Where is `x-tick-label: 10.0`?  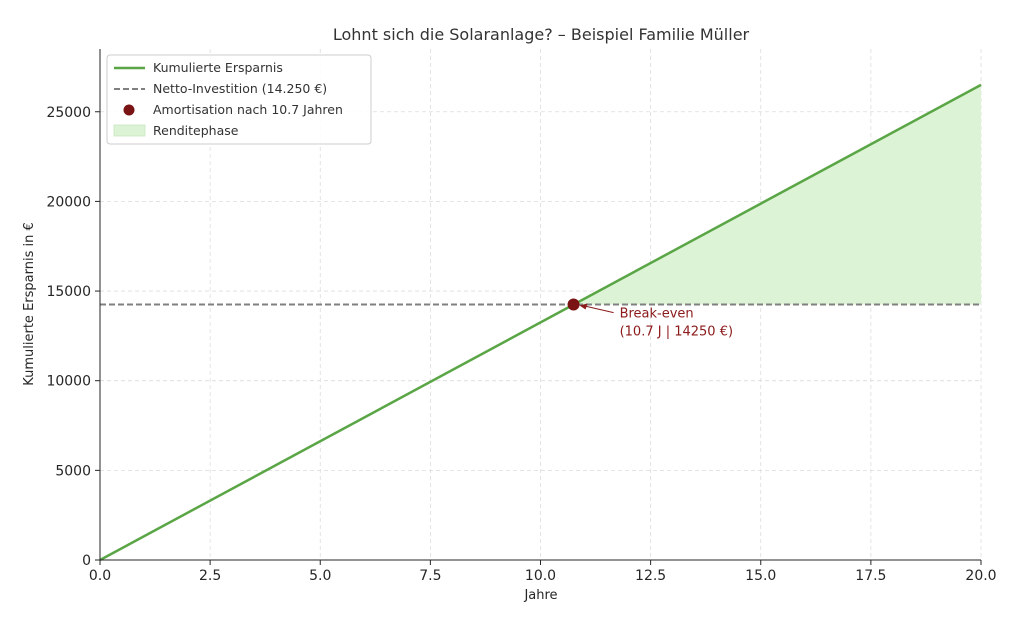
x-tick-label: 10.0 is located at coordinates (540, 576).